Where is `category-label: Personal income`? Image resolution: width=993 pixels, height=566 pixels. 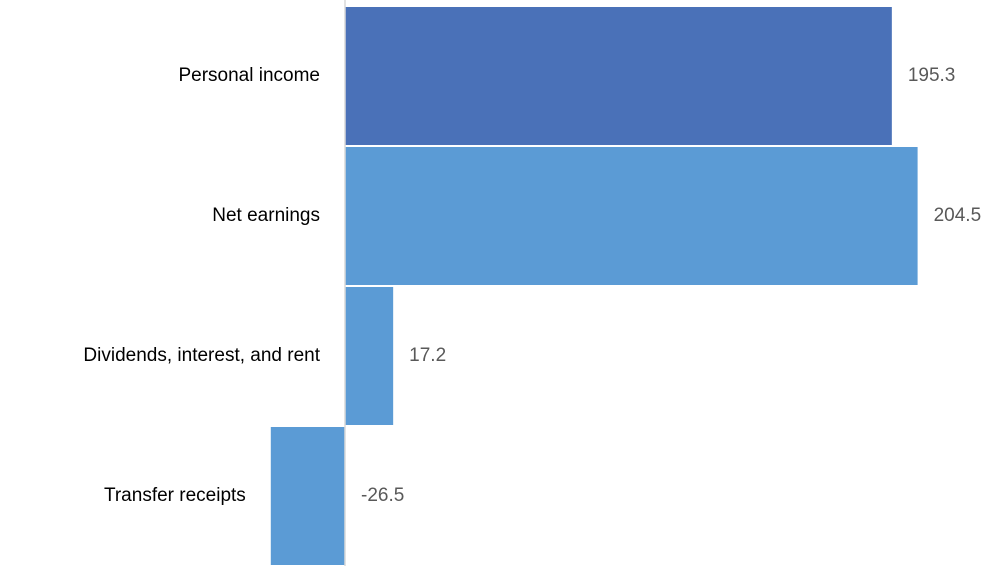
category-label: Personal income is located at coordinates (249, 75).